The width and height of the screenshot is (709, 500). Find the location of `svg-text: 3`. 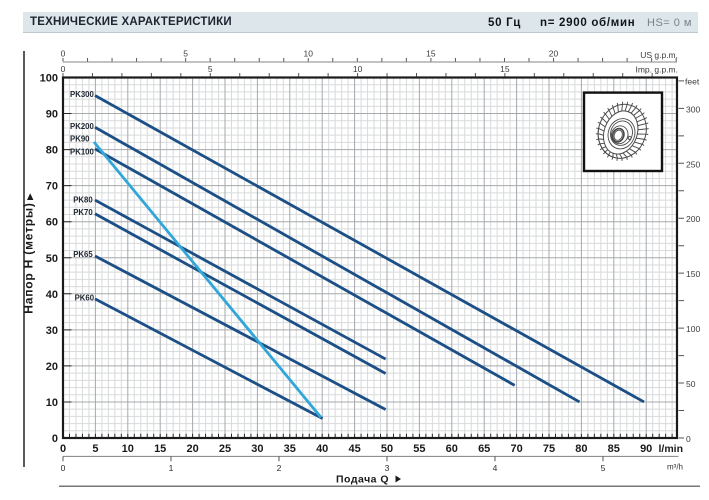

svg-text: 3 is located at coordinates (387, 468).